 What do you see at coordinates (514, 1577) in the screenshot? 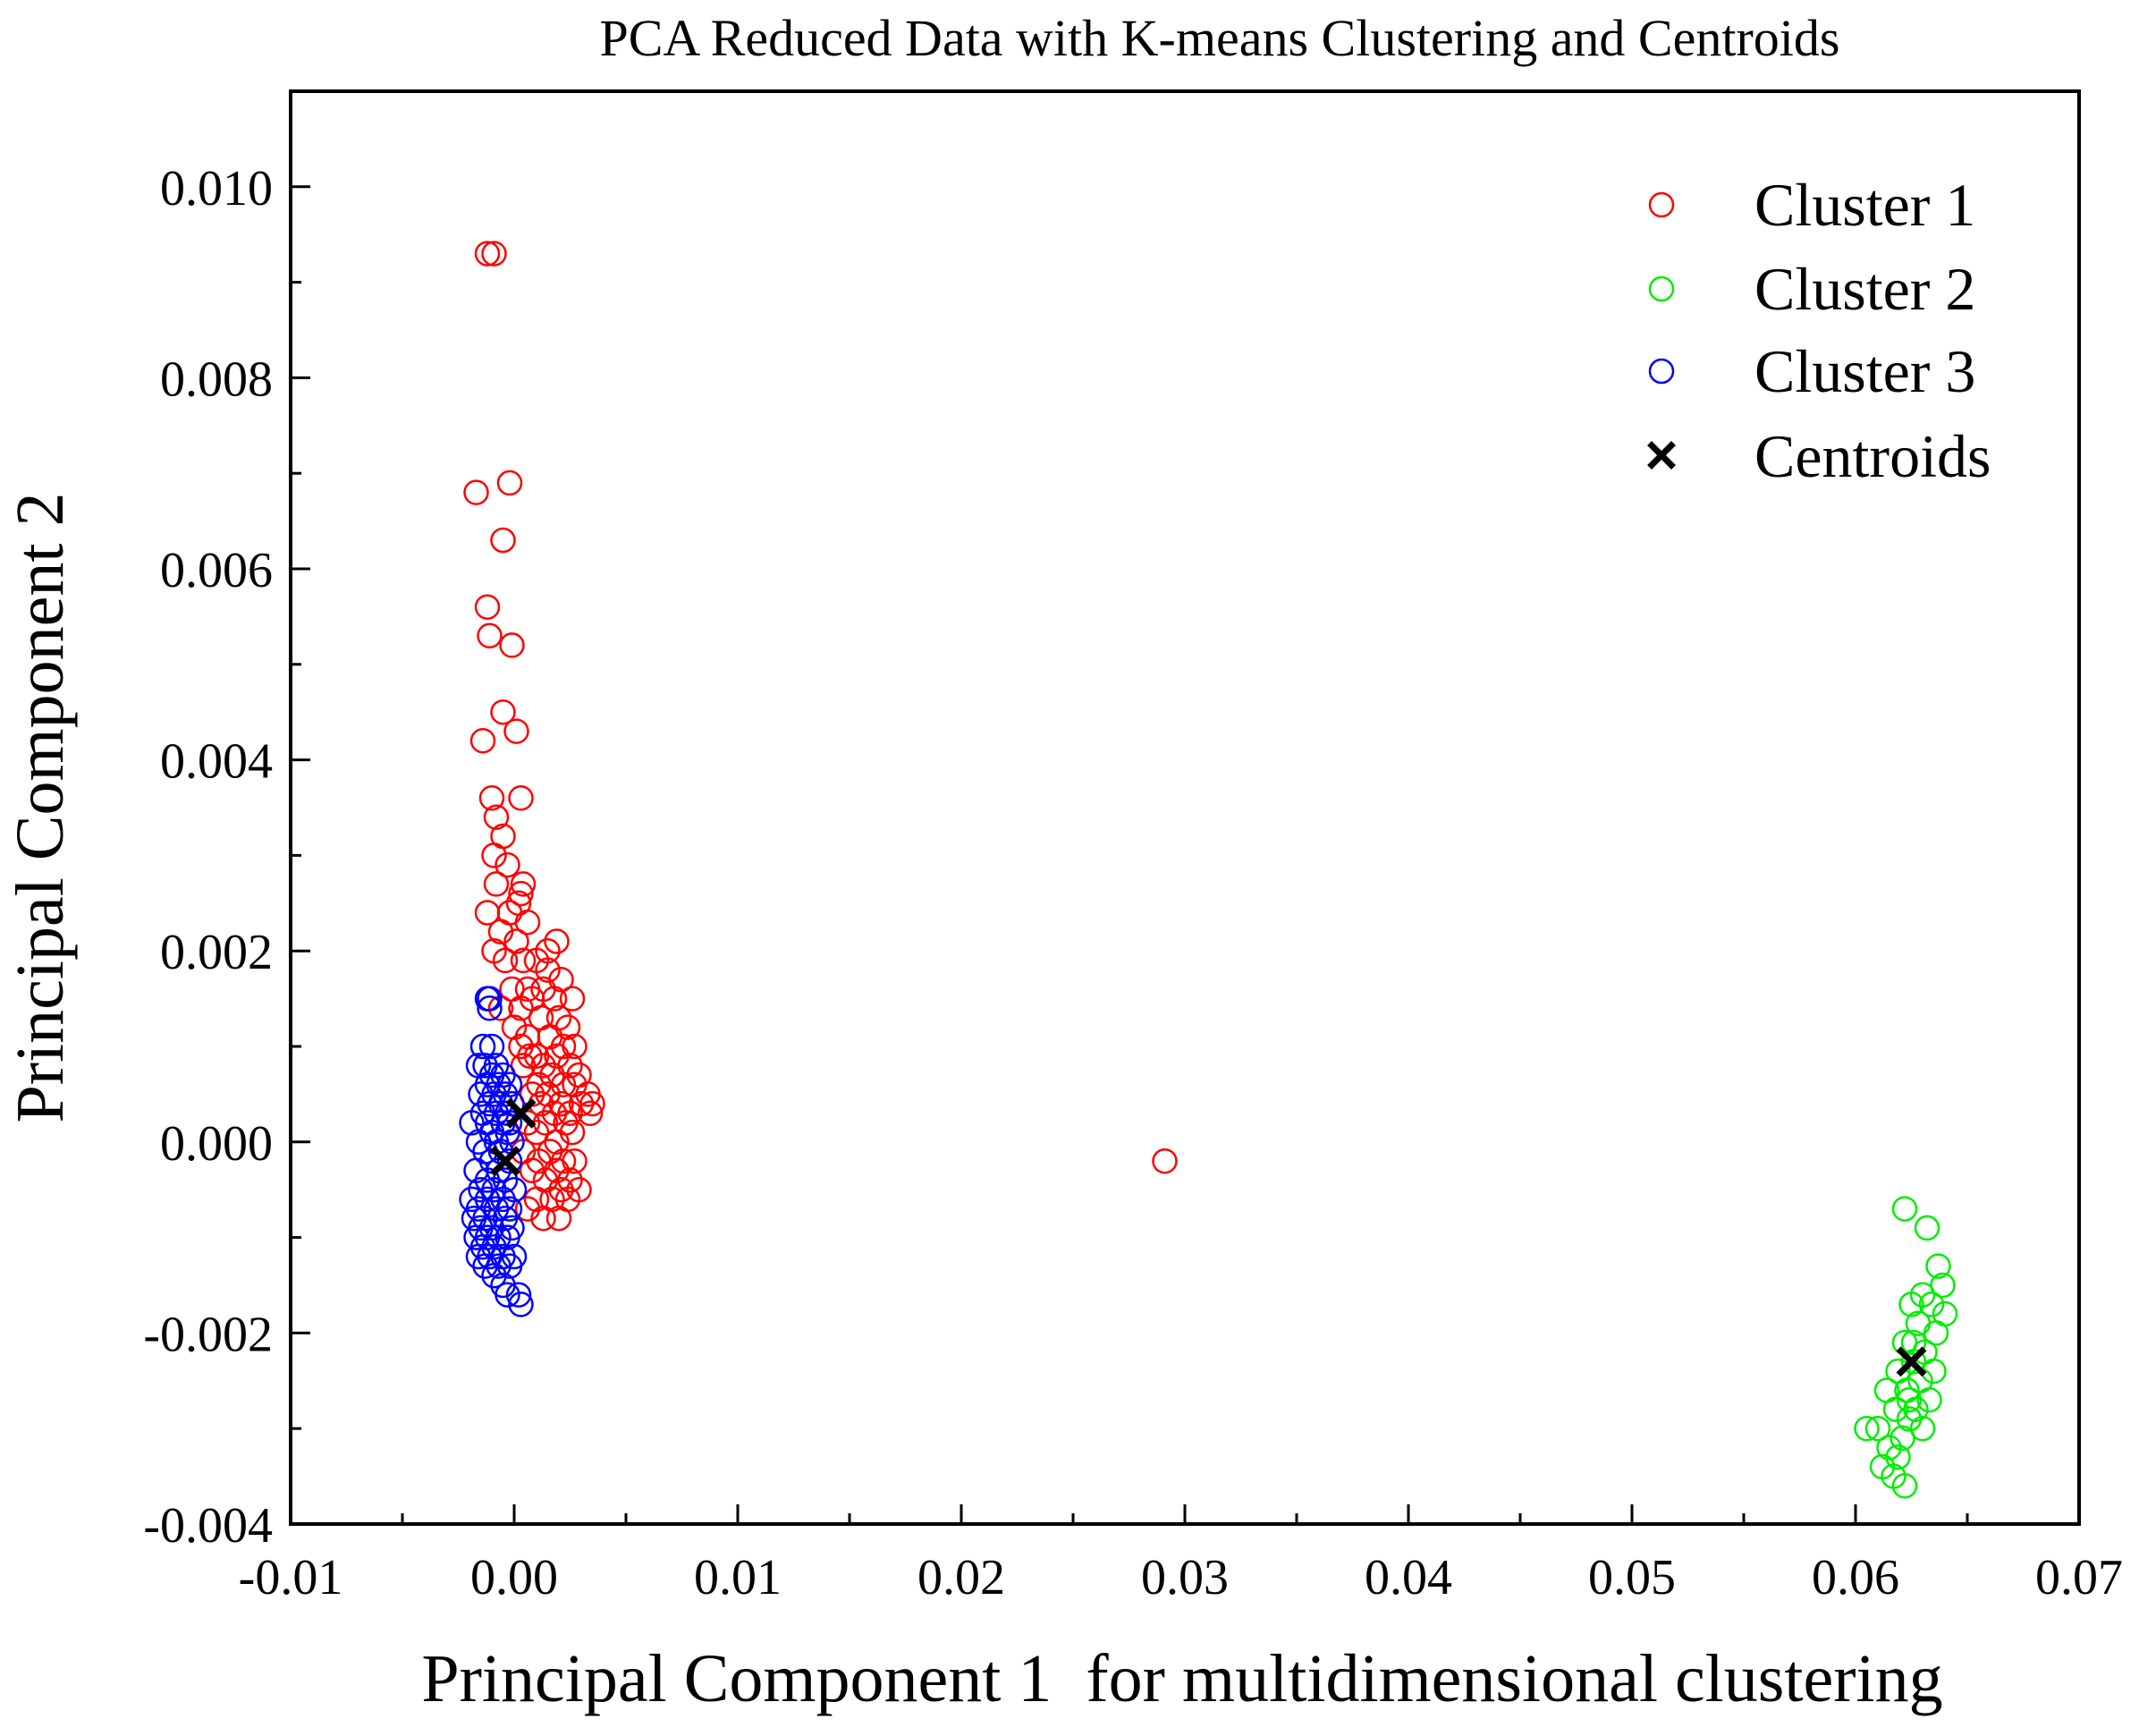
I see `x-tick-label: 0.00` at bounding box center [514, 1577].